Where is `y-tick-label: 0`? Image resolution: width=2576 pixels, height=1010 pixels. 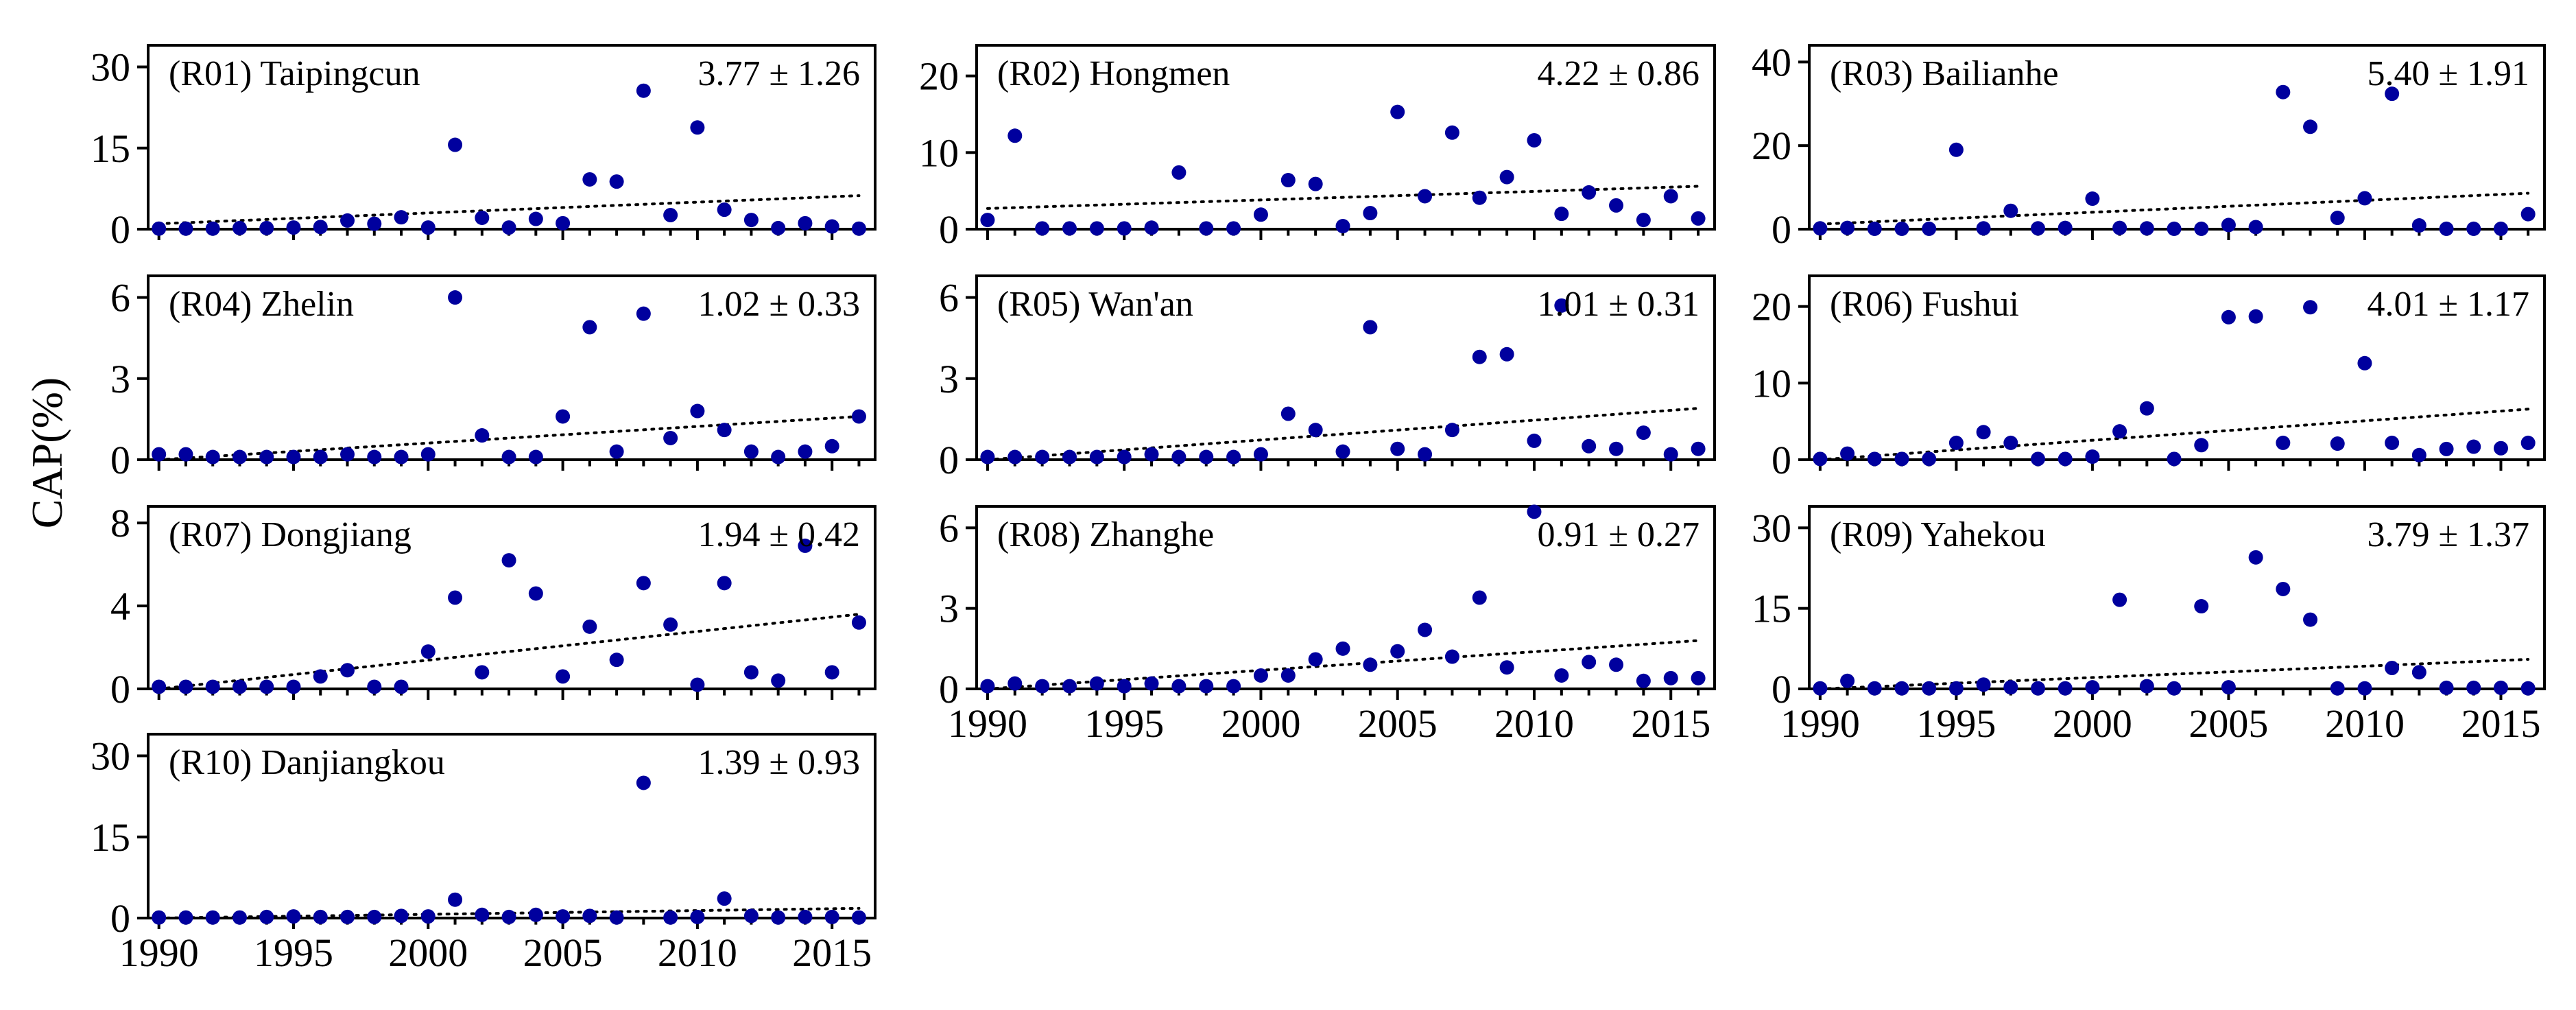 y-tick-label: 0 is located at coordinates (1781, 689).